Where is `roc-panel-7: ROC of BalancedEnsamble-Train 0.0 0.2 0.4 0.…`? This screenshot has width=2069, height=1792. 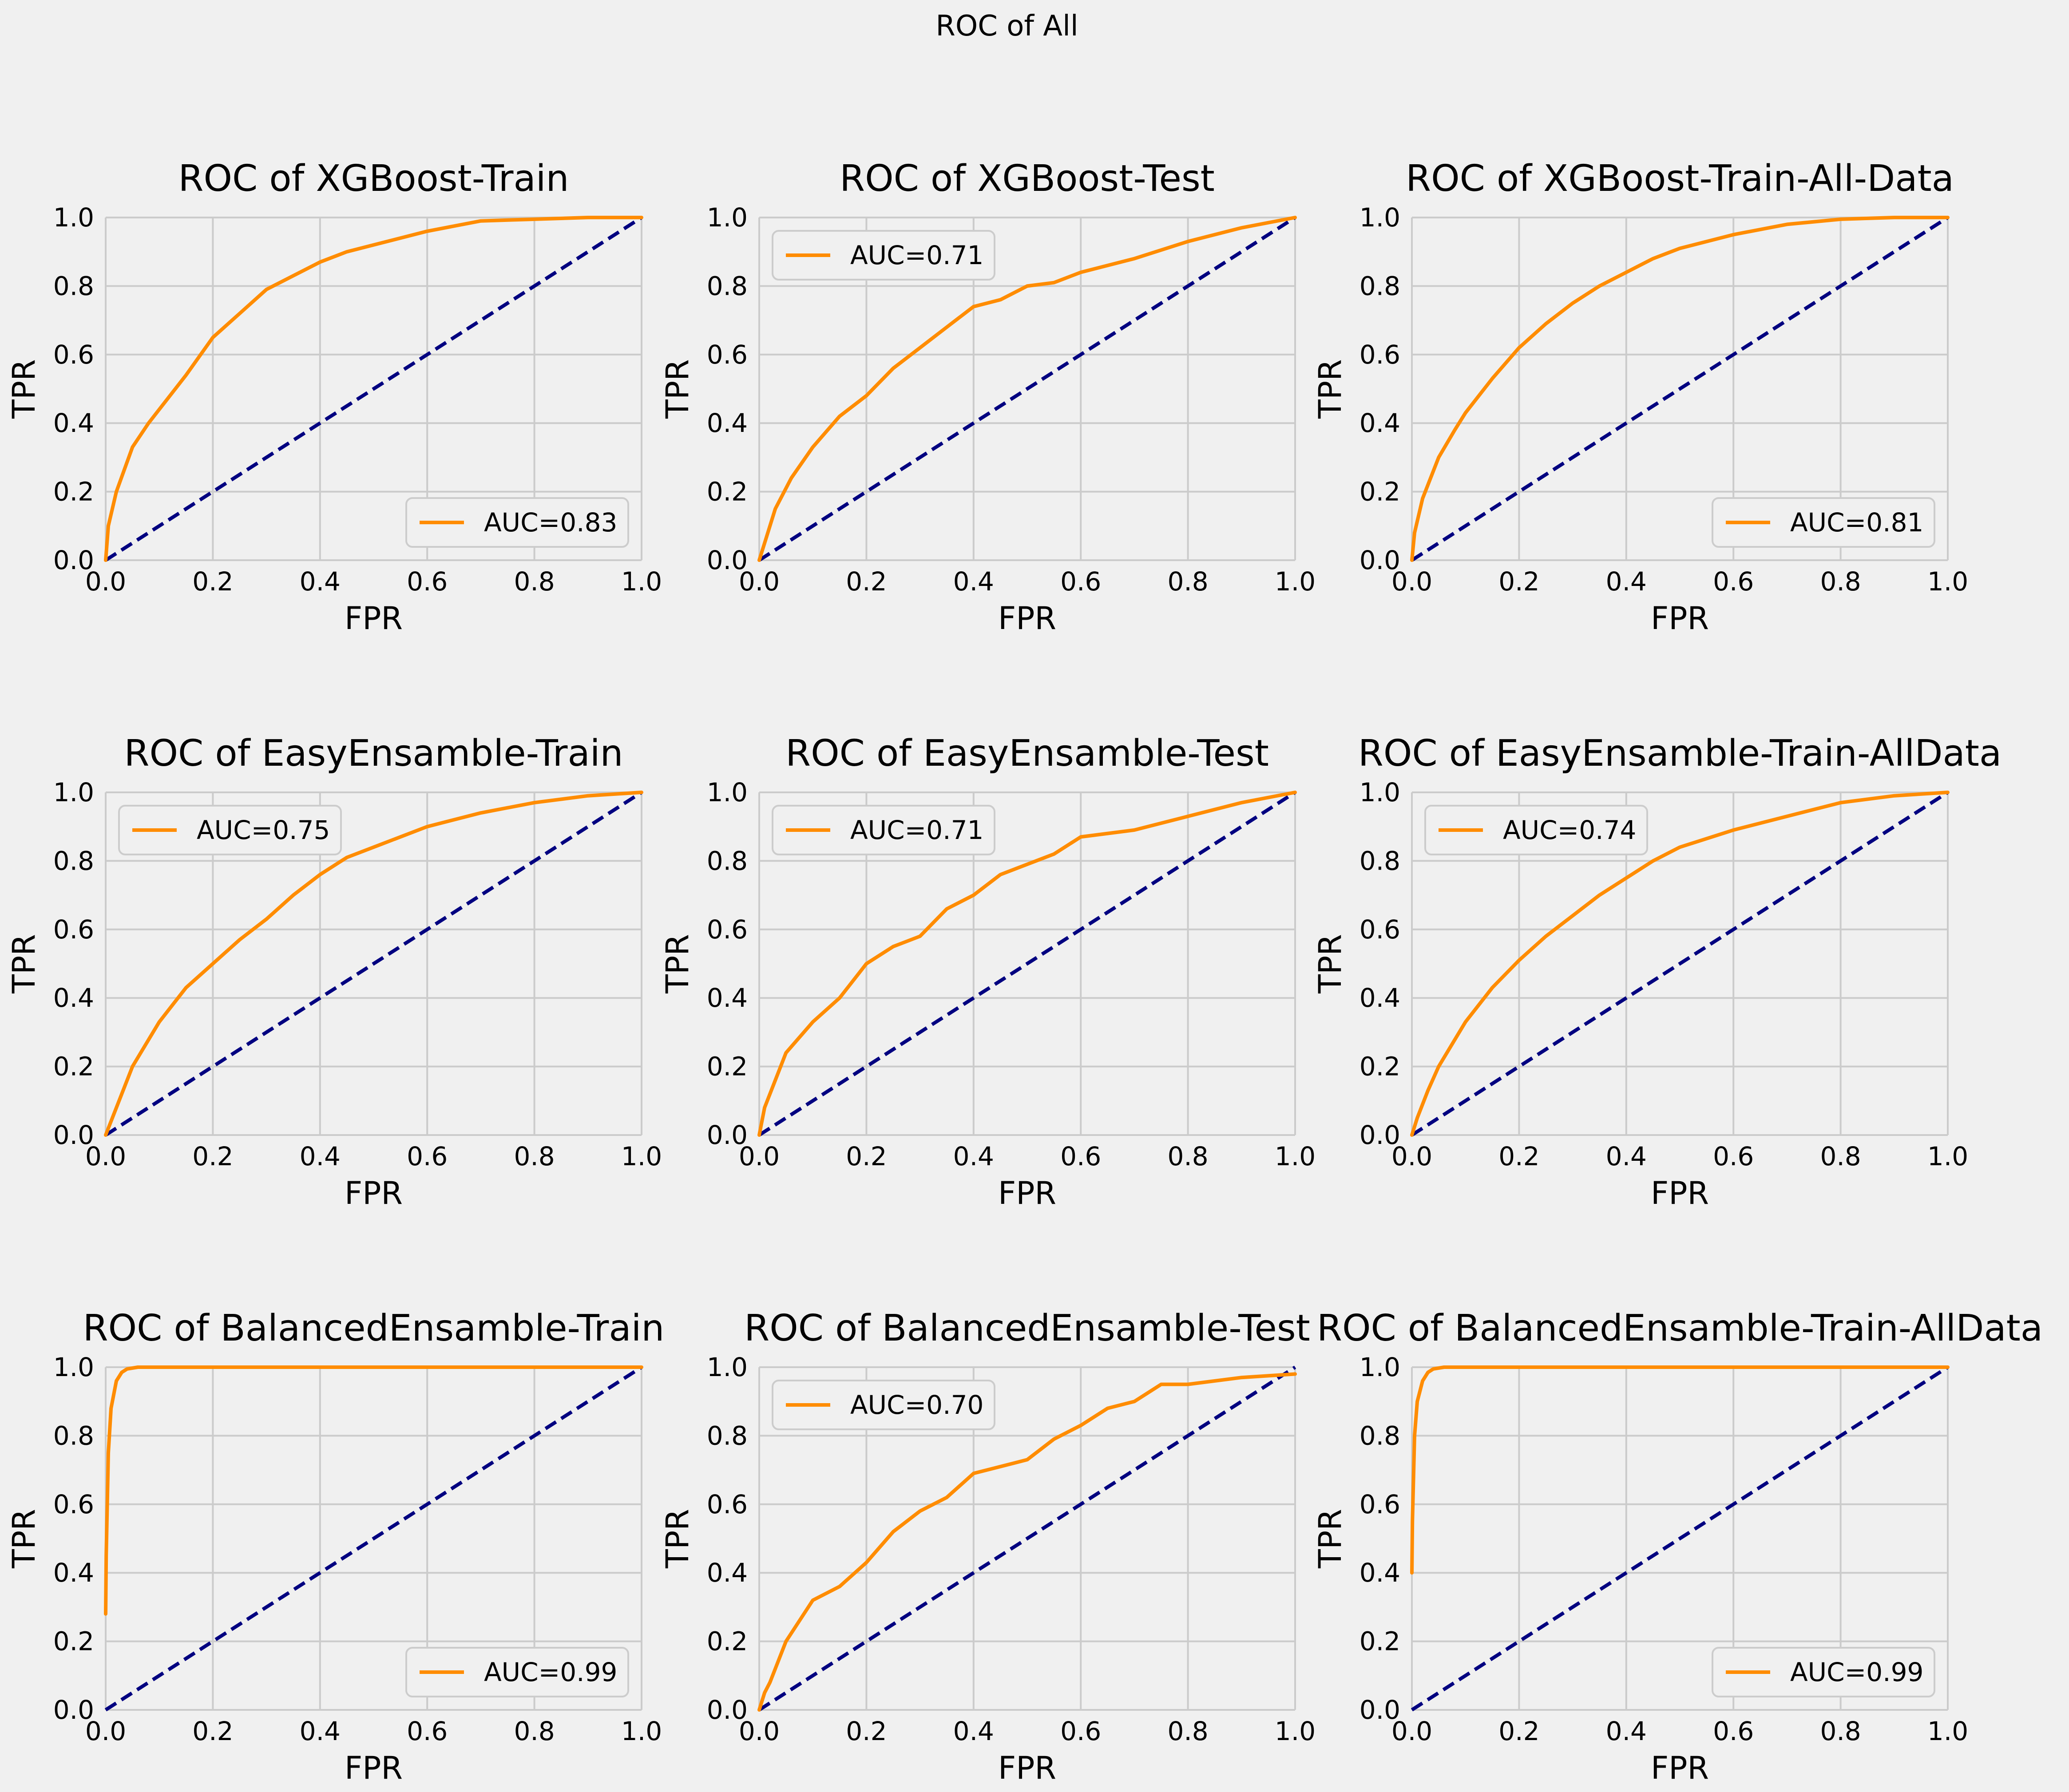 roc-panel-7: ROC of BalancedEnsamble-Train 0.0 0.2 0.4 0.… is located at coordinates (335, 1546).